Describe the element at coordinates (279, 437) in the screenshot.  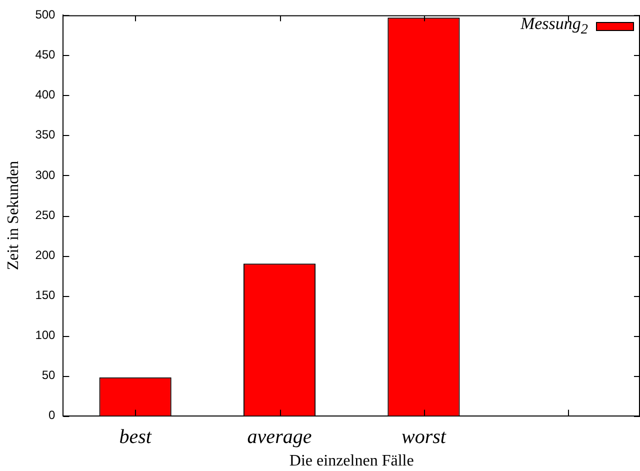
I see `x-tick-label: average` at that location.